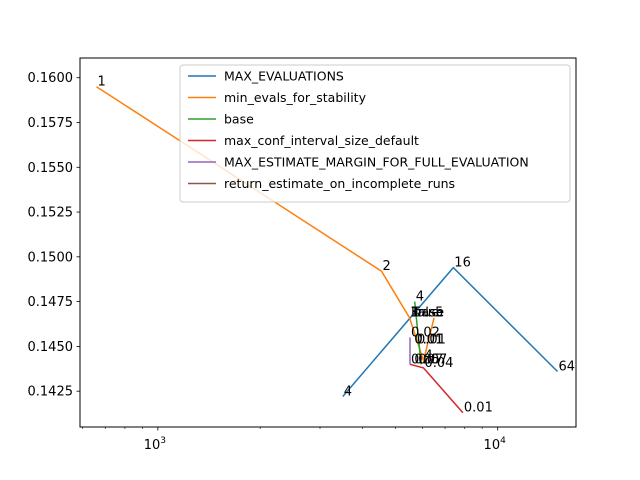  What do you see at coordinates (51, 213) in the screenshot?
I see `y-tick-label: 0.1525` at bounding box center [51, 213].